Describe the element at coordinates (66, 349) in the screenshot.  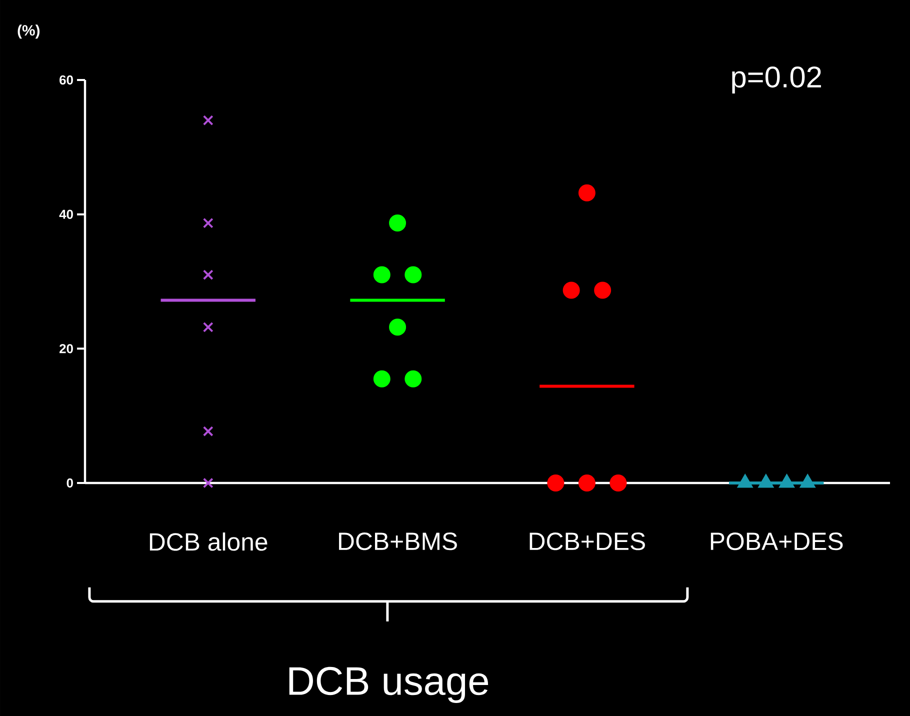
I see `y-tick-label: 20` at that location.